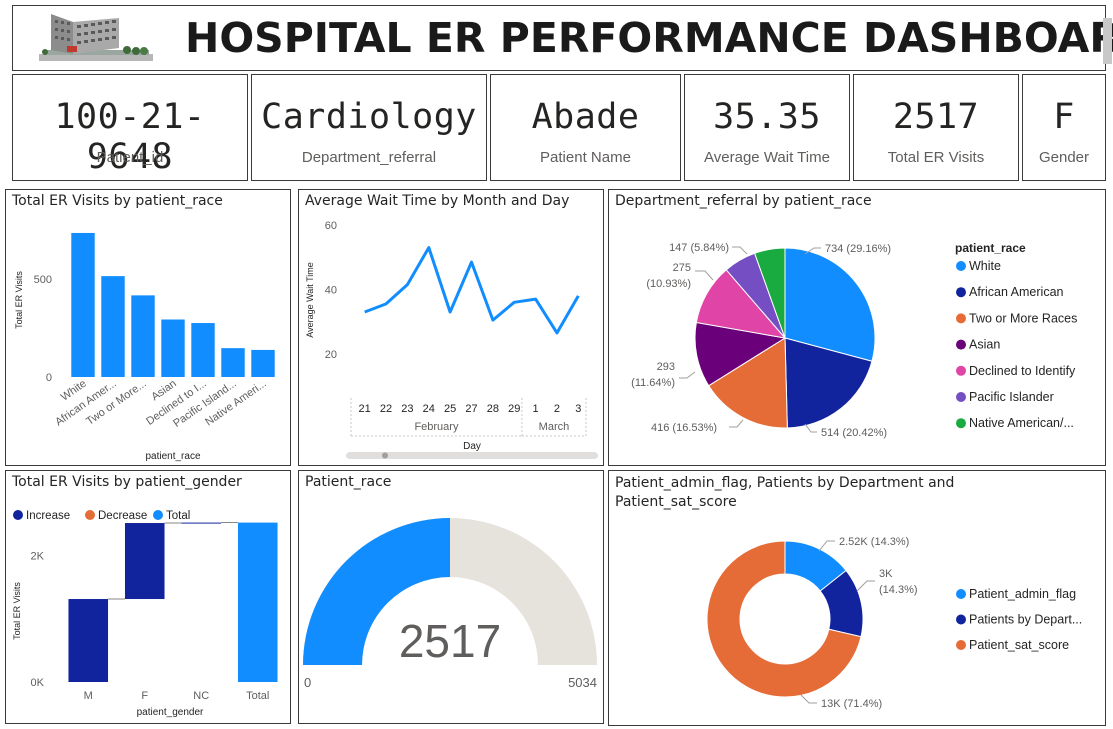  What do you see at coordinates (1022, 371) in the screenshot?
I see `legend-item: Declined to Identify` at bounding box center [1022, 371].